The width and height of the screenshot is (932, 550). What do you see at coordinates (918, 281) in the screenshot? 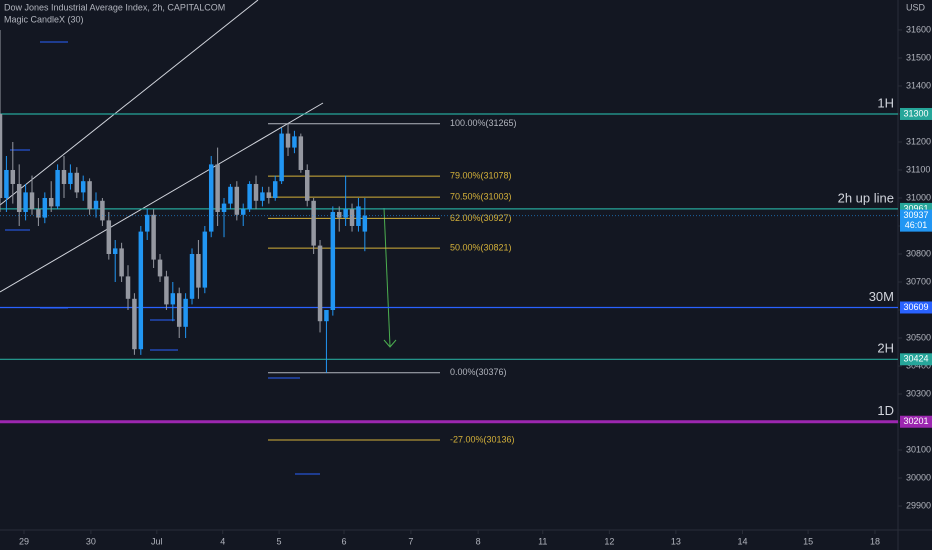
I see `y-tick-label: 30700` at bounding box center [918, 281].